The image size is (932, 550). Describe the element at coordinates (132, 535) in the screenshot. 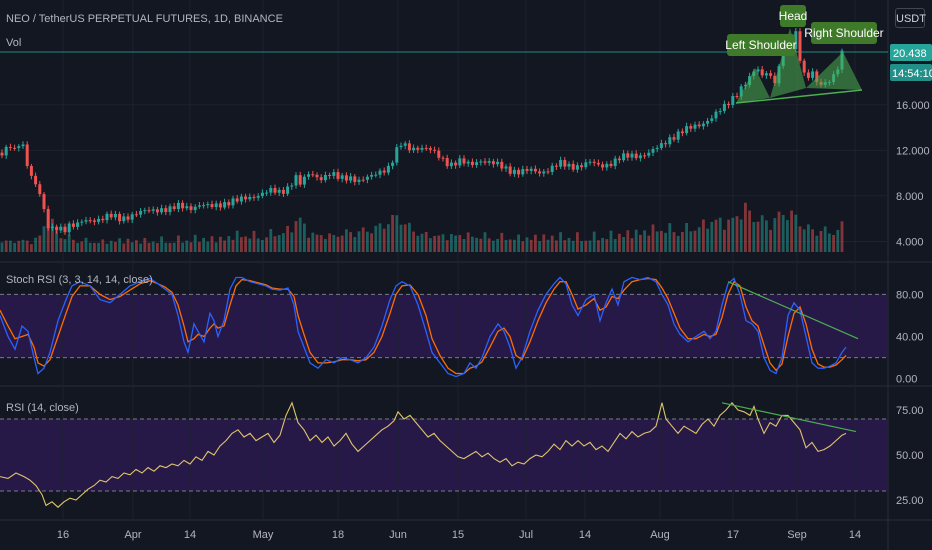

I see `x-tick-label: Apr` at that location.